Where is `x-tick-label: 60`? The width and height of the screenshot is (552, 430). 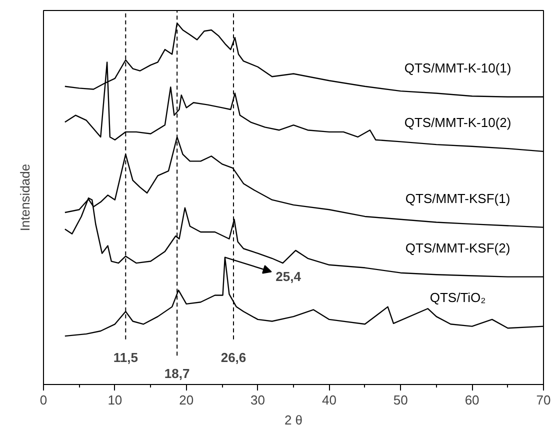 x-tick-label: 60 is located at coordinates (472, 400).